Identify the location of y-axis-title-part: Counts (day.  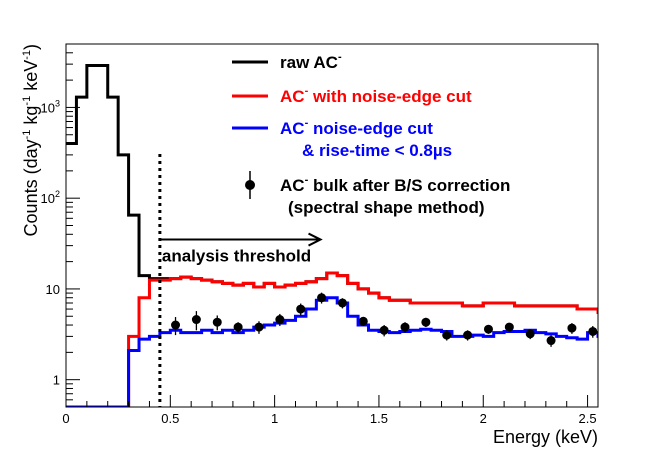
(31, 187).